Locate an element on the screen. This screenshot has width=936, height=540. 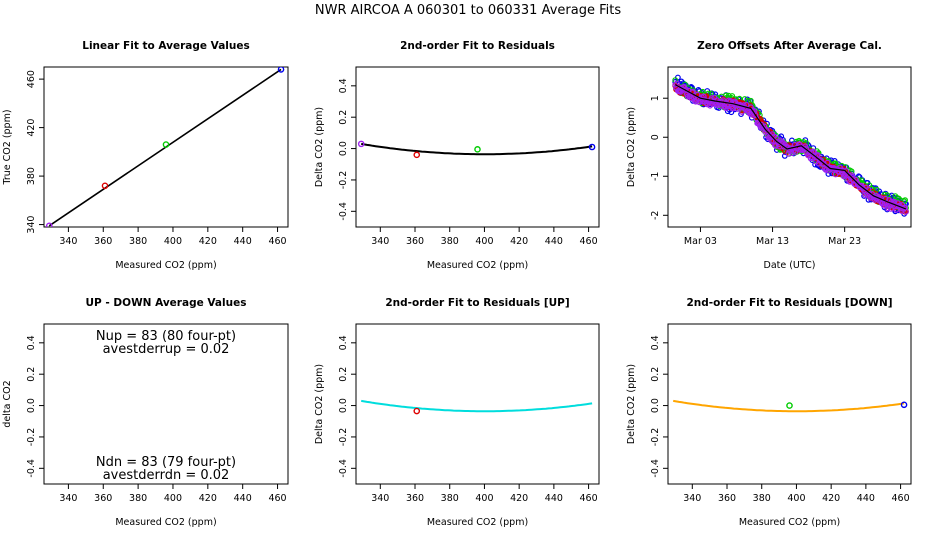
y-tick-label: -1 is located at coordinates (655, 176).